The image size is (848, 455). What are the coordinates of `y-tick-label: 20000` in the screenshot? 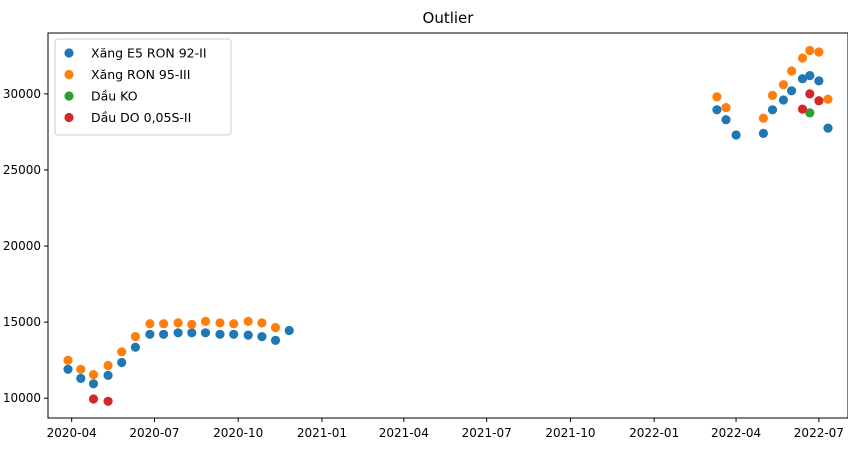 It's located at (22, 246).